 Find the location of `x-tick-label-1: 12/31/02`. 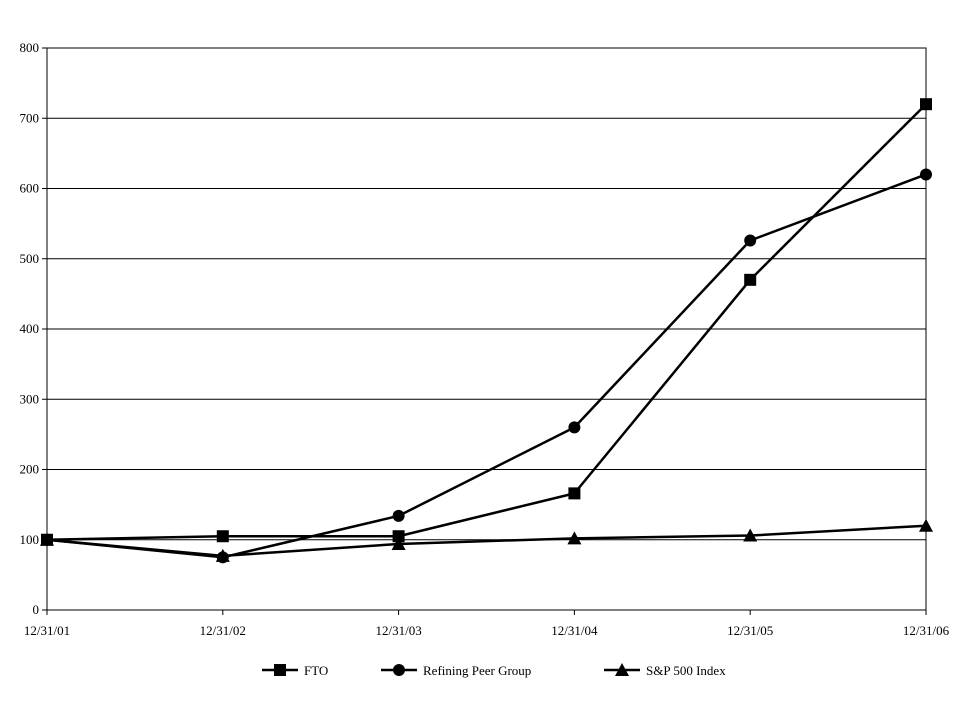

x-tick-label-1: 12/31/02 is located at coordinates (223, 630).